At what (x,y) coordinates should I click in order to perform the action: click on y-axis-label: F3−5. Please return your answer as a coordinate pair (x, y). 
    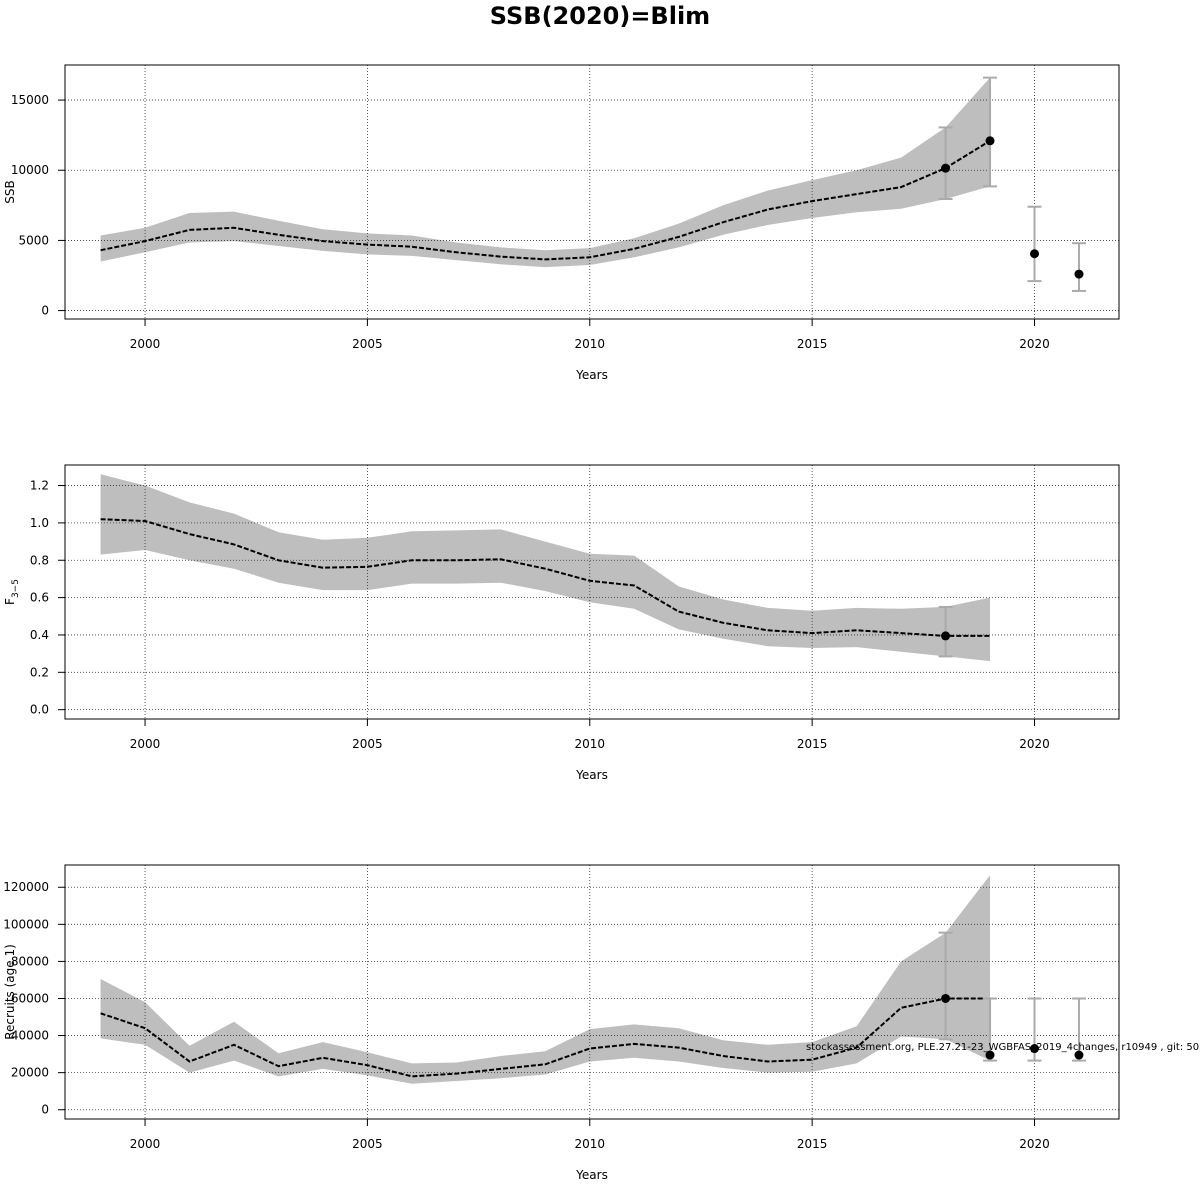
    Looking at the image, I should click on (12, 592).